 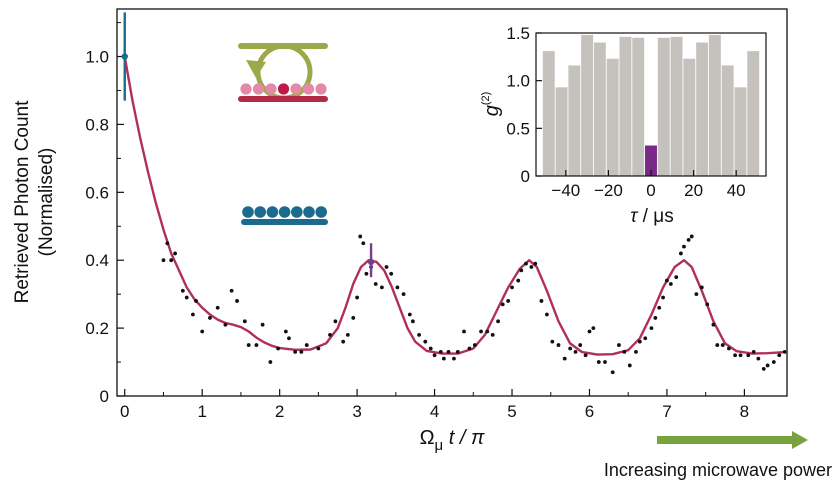 I want to click on x-tick-label: 6, so click(x=589, y=411).